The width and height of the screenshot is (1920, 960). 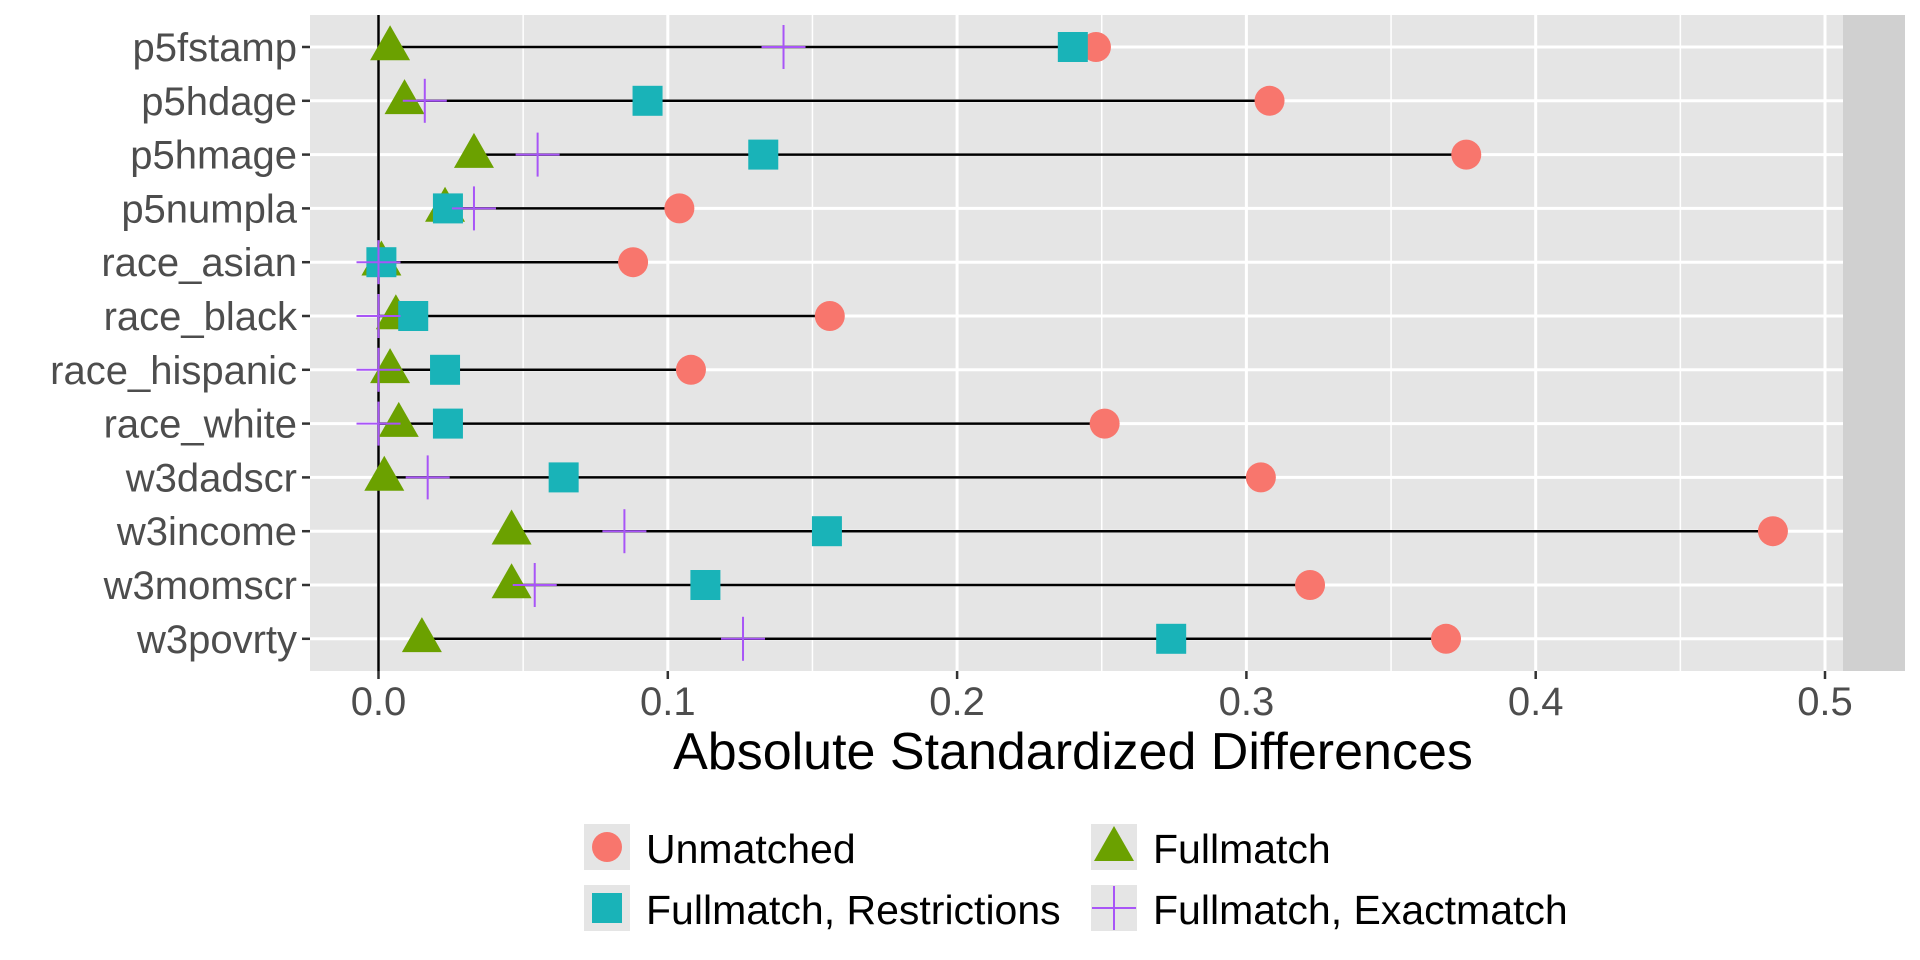 I want to click on point-fullmatch-restrictions-w3dadscr, so click(x=563, y=477).